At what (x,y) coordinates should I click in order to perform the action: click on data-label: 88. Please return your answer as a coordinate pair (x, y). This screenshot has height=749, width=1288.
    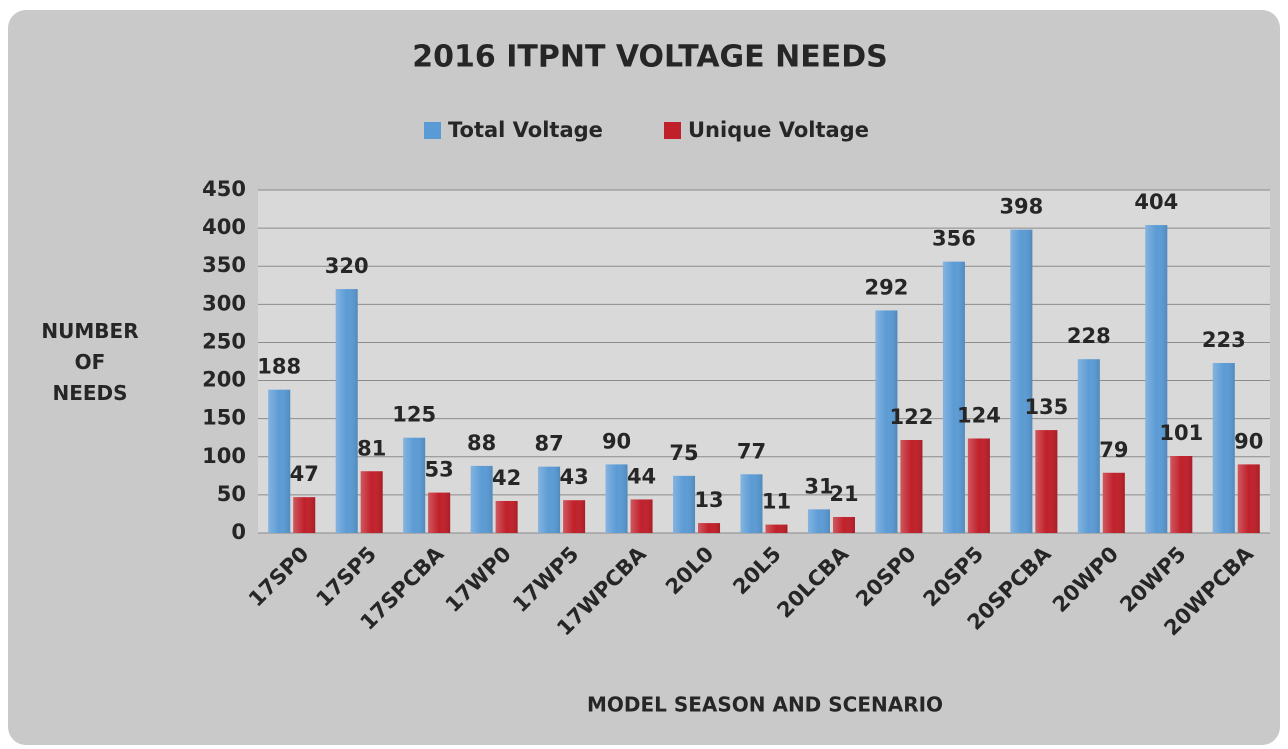
    Looking at the image, I should click on (481, 443).